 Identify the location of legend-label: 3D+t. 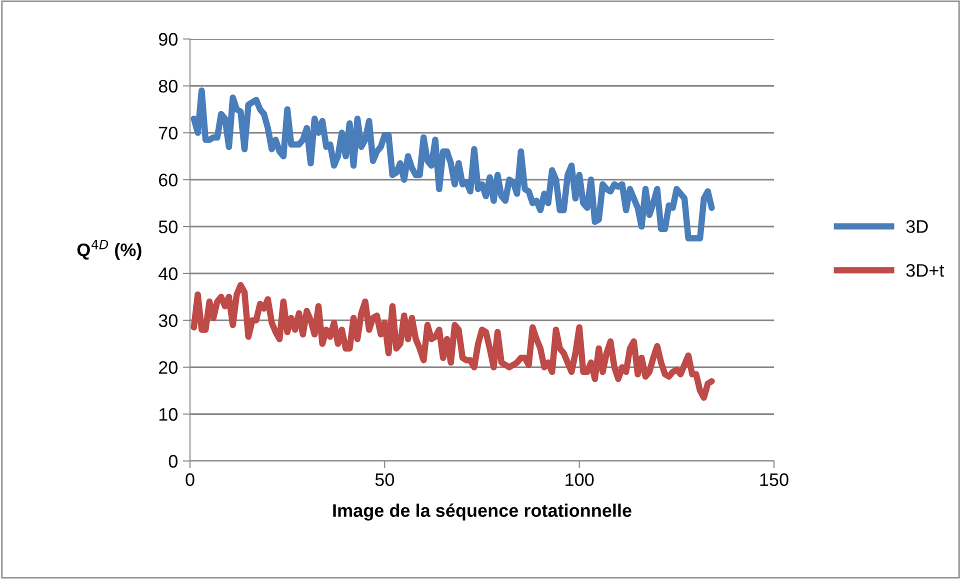
(925, 270).